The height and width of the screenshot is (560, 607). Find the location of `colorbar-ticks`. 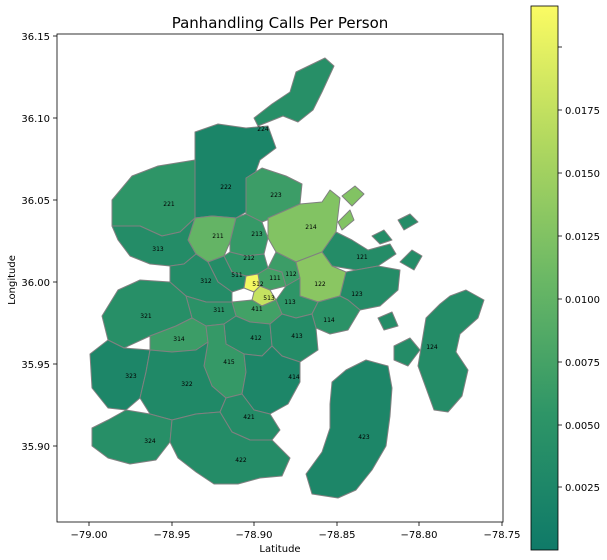

colorbar-ticks is located at coordinates (560, 267).